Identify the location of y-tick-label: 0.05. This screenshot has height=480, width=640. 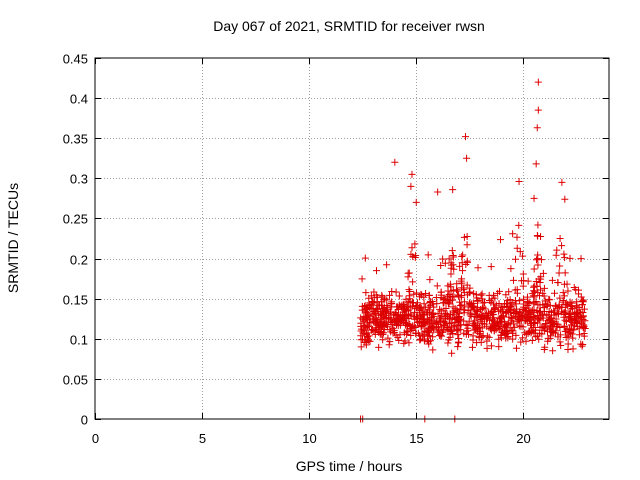
(75, 380).